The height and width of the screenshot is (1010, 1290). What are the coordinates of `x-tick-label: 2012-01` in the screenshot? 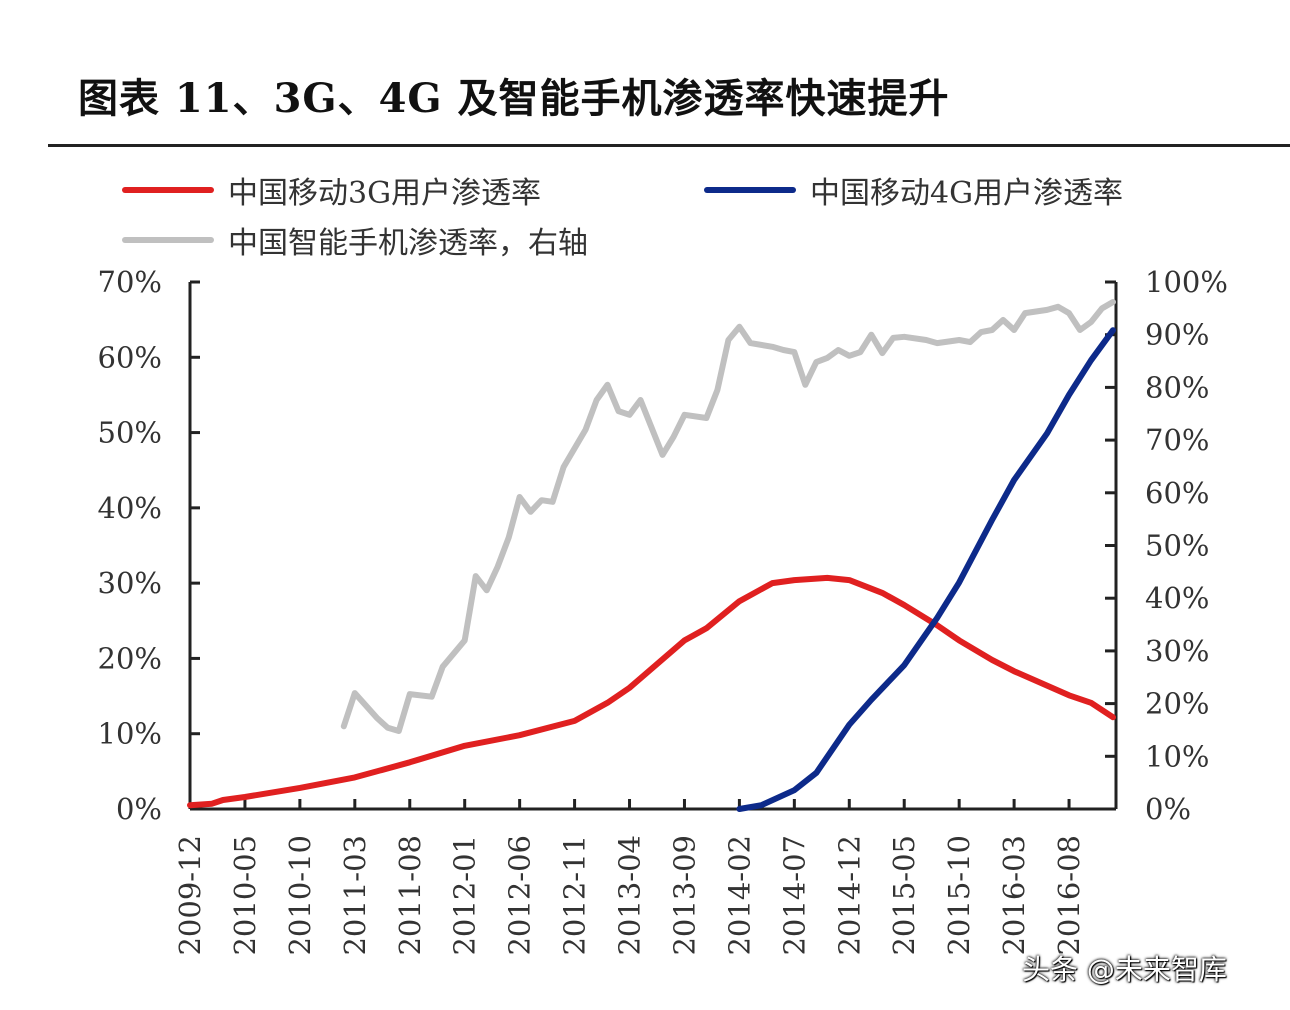 It's located at (465, 895).